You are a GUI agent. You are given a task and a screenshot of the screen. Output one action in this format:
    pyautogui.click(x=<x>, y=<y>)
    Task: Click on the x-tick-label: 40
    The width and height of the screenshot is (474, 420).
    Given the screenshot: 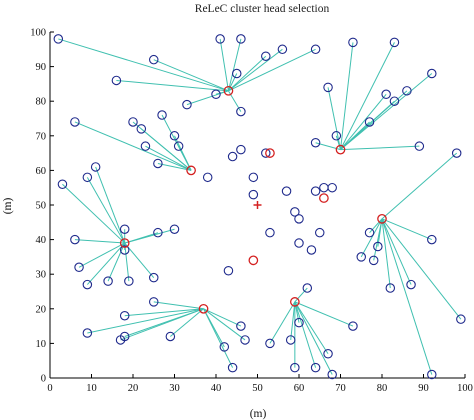 What is the action you would take?
    pyautogui.click(x=216, y=388)
    